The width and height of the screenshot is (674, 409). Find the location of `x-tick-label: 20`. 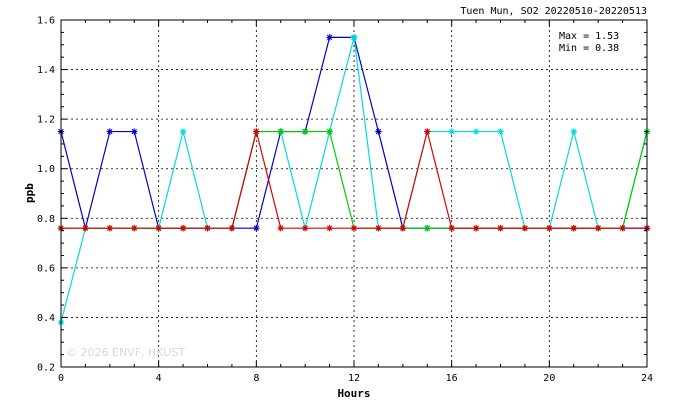

x-tick-label: 20 is located at coordinates (549, 378).